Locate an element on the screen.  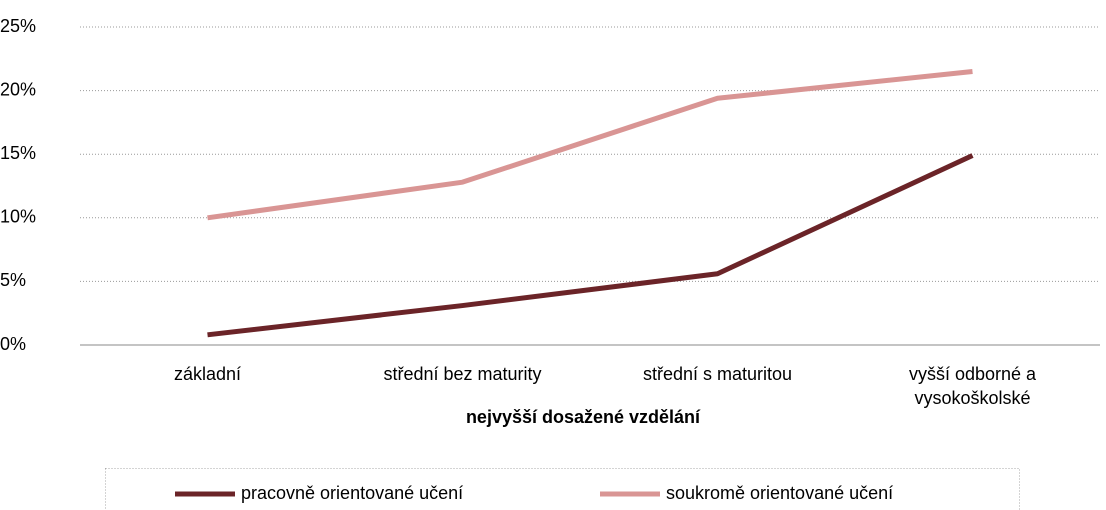
x-tick-label: základní is located at coordinates (207, 374).